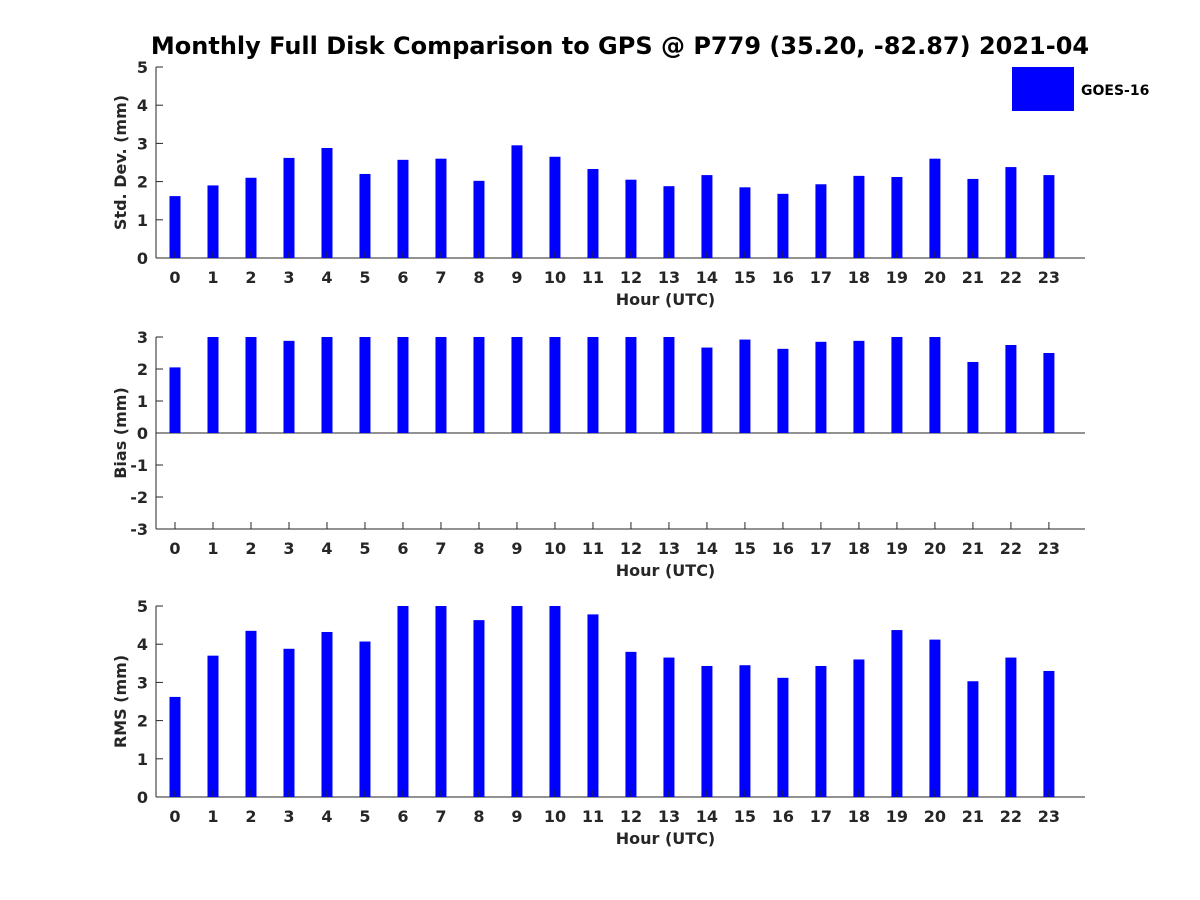  What do you see at coordinates (1011, 548) in the screenshot?
I see `x-tick-label: 22` at bounding box center [1011, 548].